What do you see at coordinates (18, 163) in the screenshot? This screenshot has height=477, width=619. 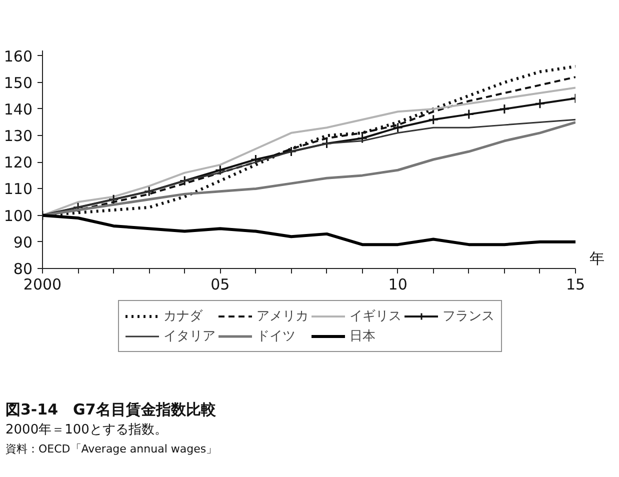 I see `y-tick-label: 120` at bounding box center [18, 163].